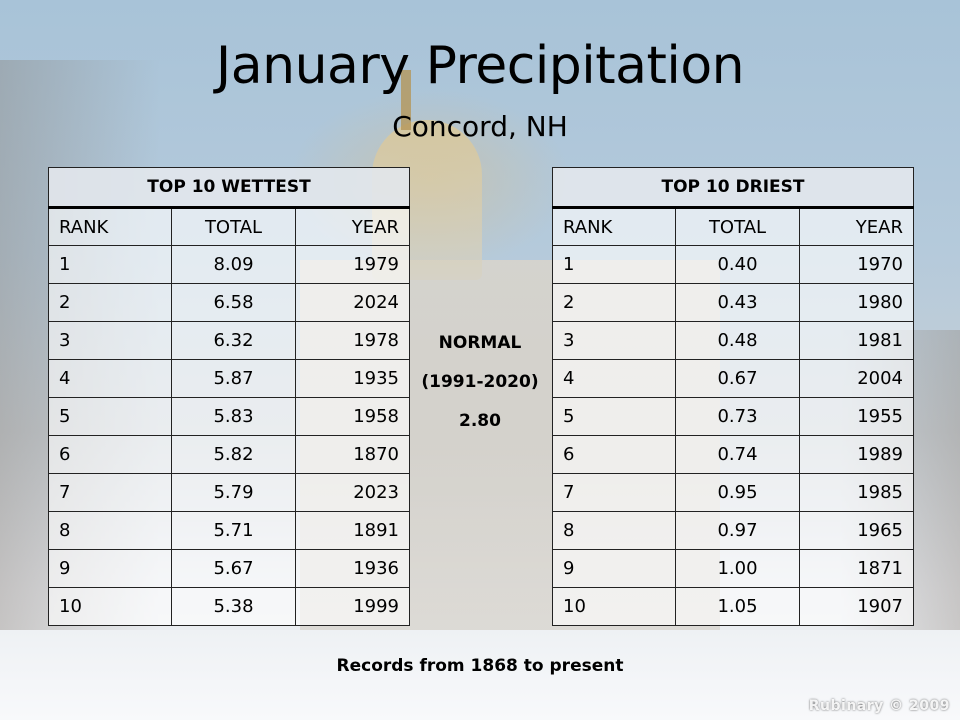 This screenshot has height=720, width=960. Describe the element at coordinates (733, 188) in the screenshot. I see `driest-caption: TOP 10 DRIEST` at that location.